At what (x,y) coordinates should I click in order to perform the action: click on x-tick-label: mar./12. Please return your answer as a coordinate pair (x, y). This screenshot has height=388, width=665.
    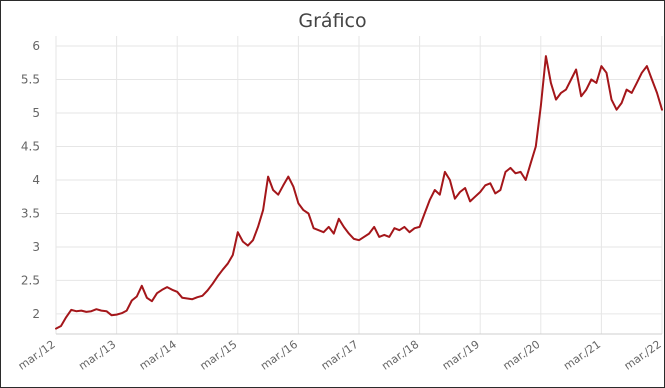
    Looking at the image, I should click on (37, 355).